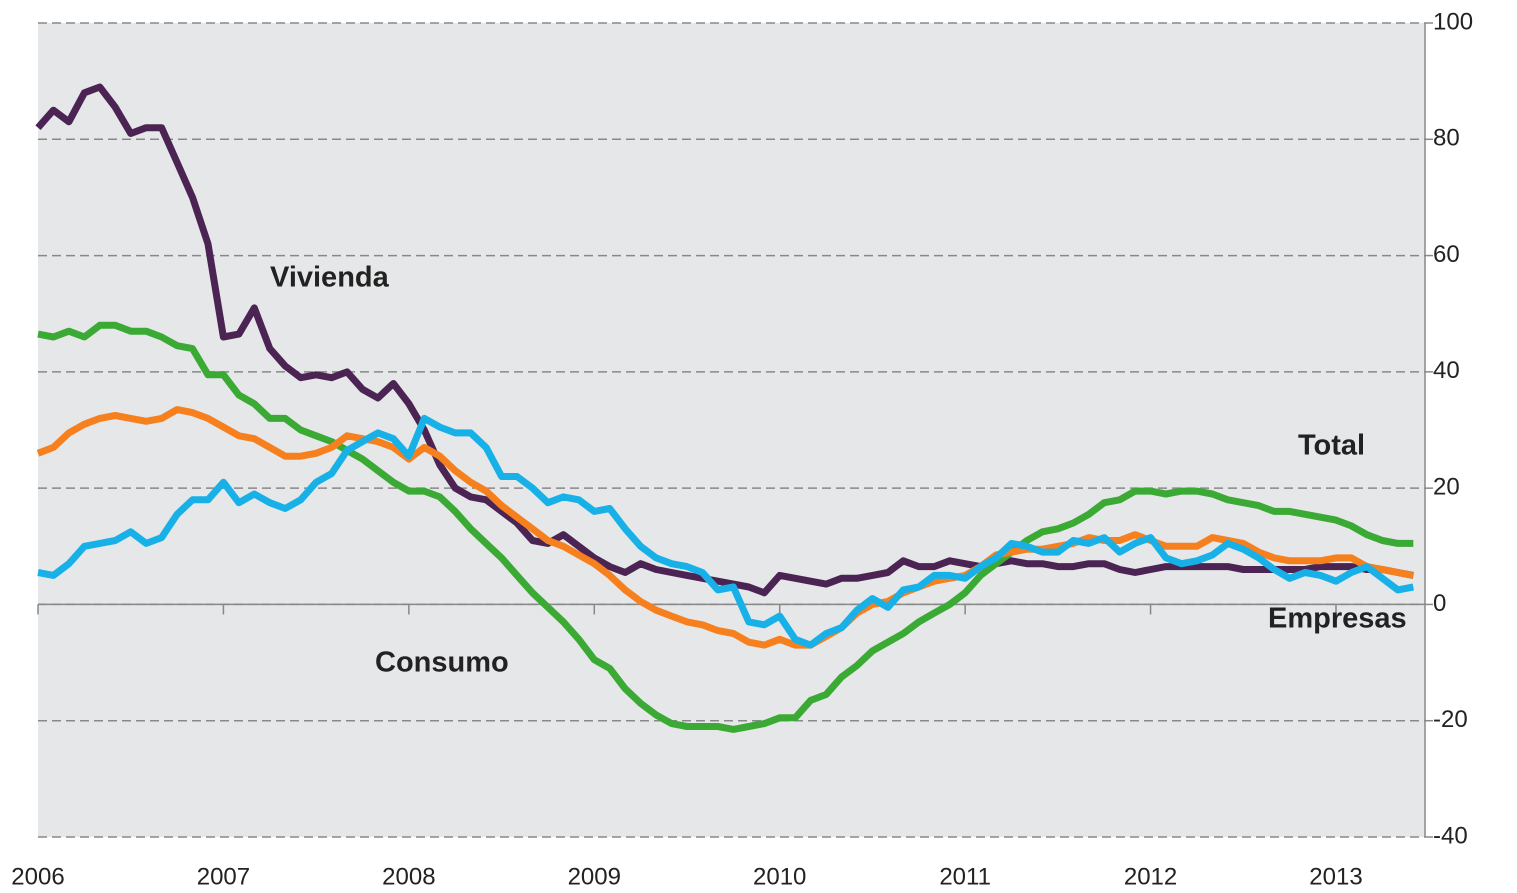  Describe the element at coordinates (1150, 876) in the screenshot. I see `x-tick-label: 2012` at that location.